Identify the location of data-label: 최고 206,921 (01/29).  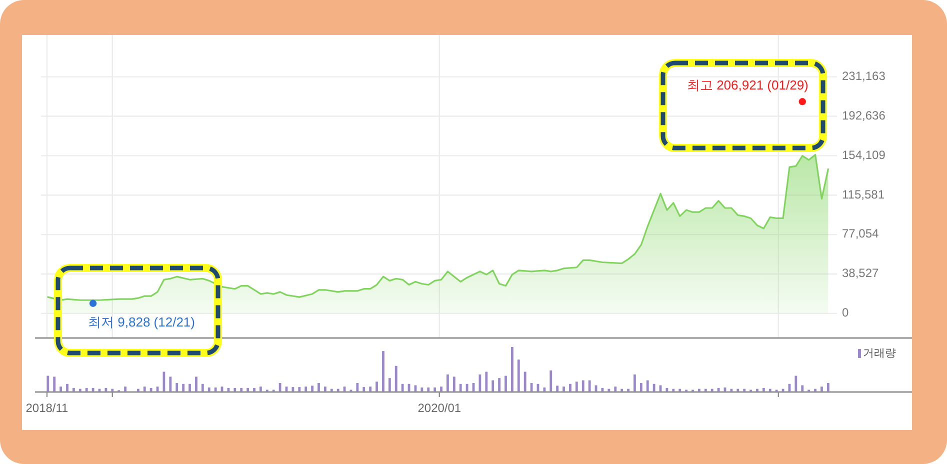
(747, 85).